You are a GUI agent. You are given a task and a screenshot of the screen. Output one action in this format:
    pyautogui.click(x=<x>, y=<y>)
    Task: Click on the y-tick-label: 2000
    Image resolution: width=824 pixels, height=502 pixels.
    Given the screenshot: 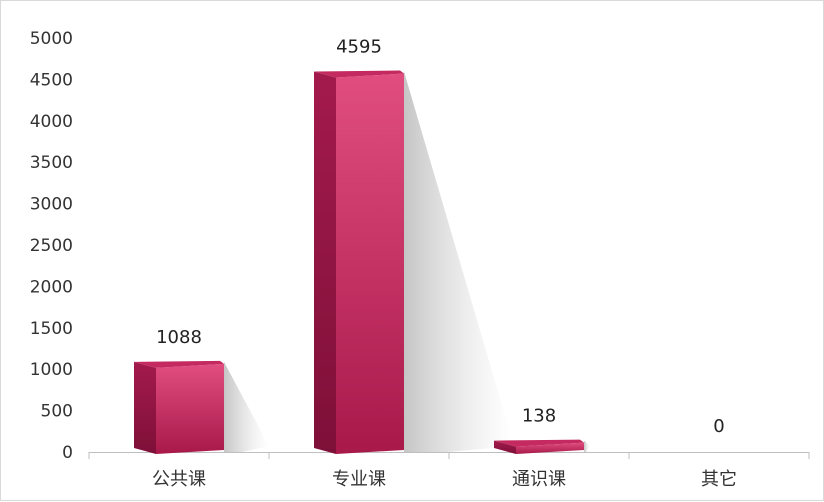 What is the action you would take?
    pyautogui.click(x=51, y=287)
    